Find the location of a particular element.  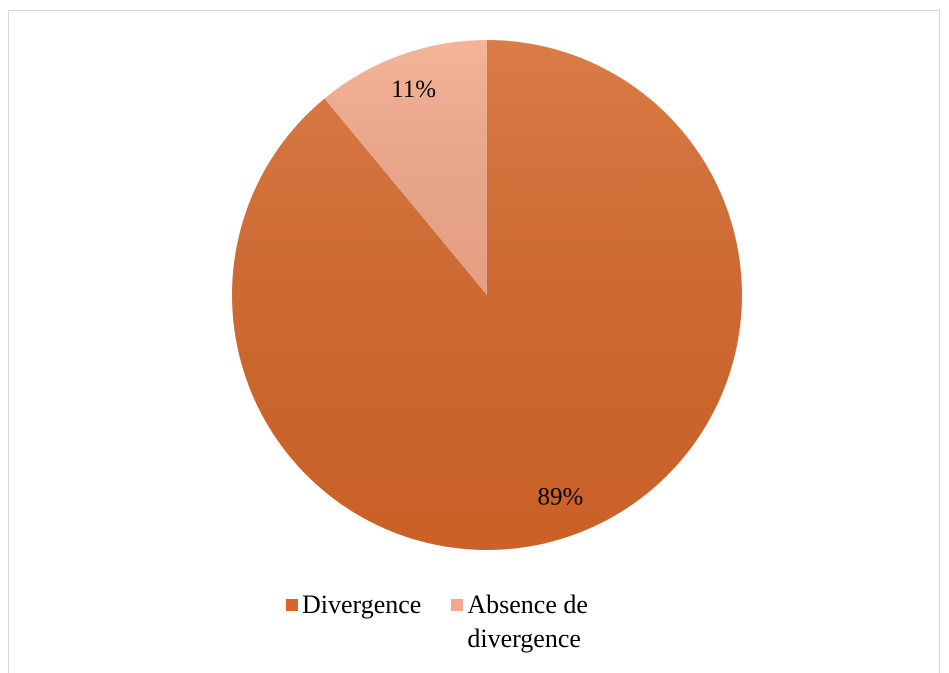

legend-label: Absence de divergence is located at coordinates (527, 621).